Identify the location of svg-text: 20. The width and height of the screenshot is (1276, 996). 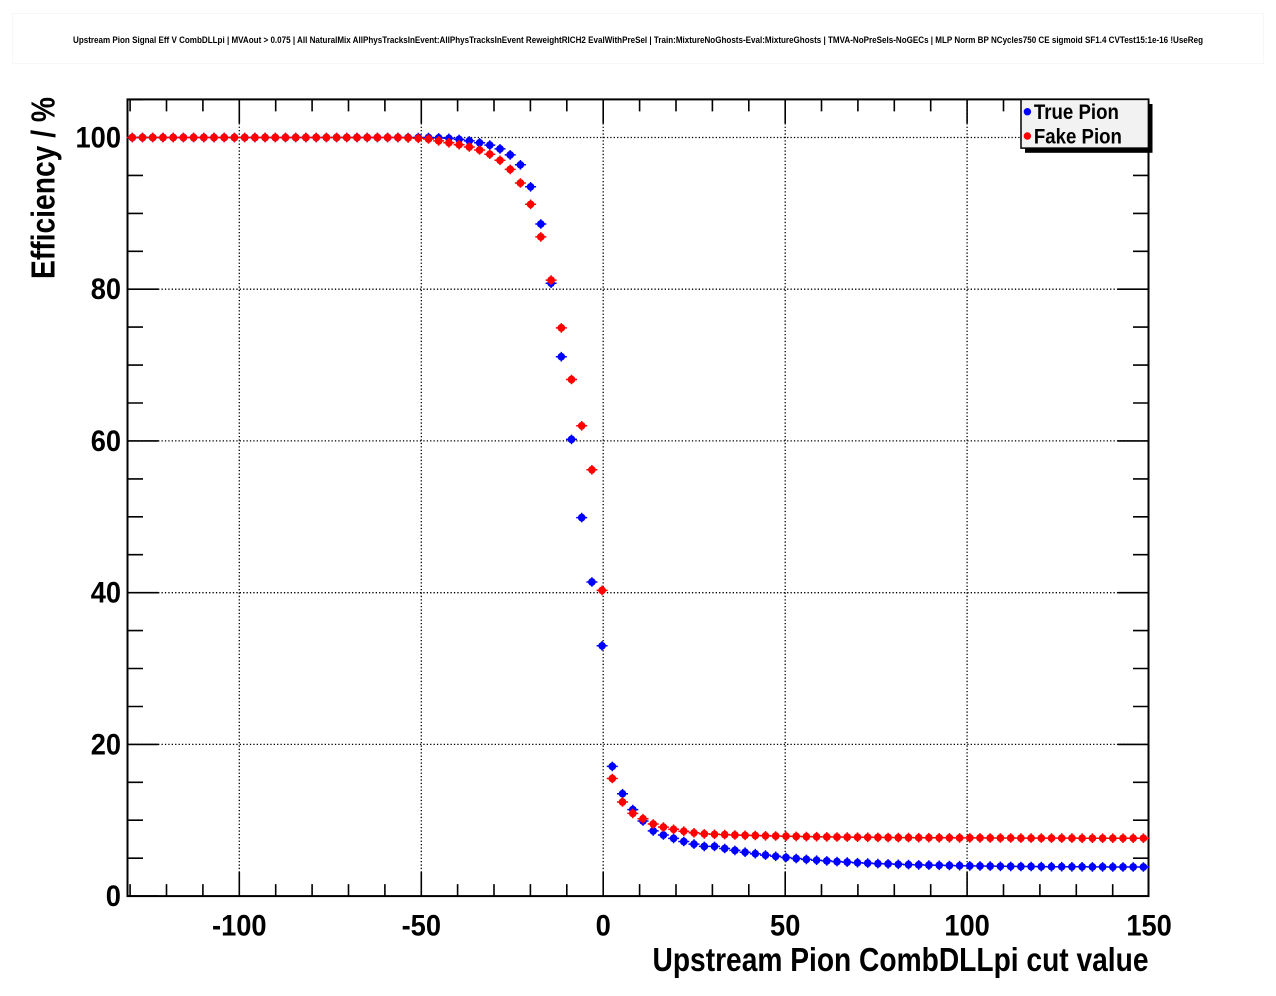
(106, 744).